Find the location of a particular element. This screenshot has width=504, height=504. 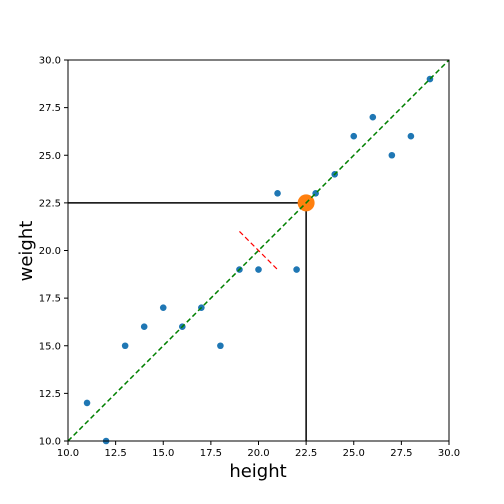

y-tick-label: 27.5 is located at coordinates (50, 108).